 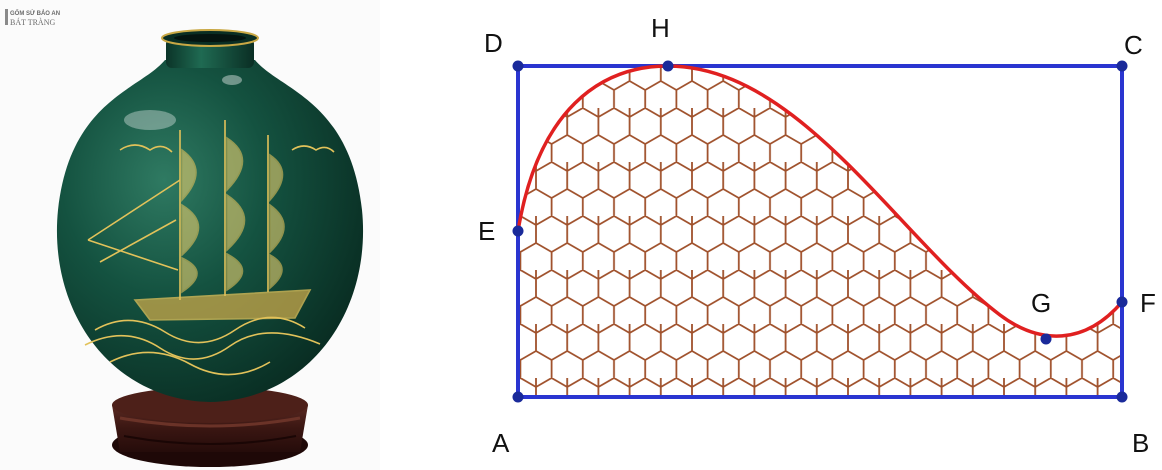 I want to click on label-f: F, so click(x=1148, y=303).